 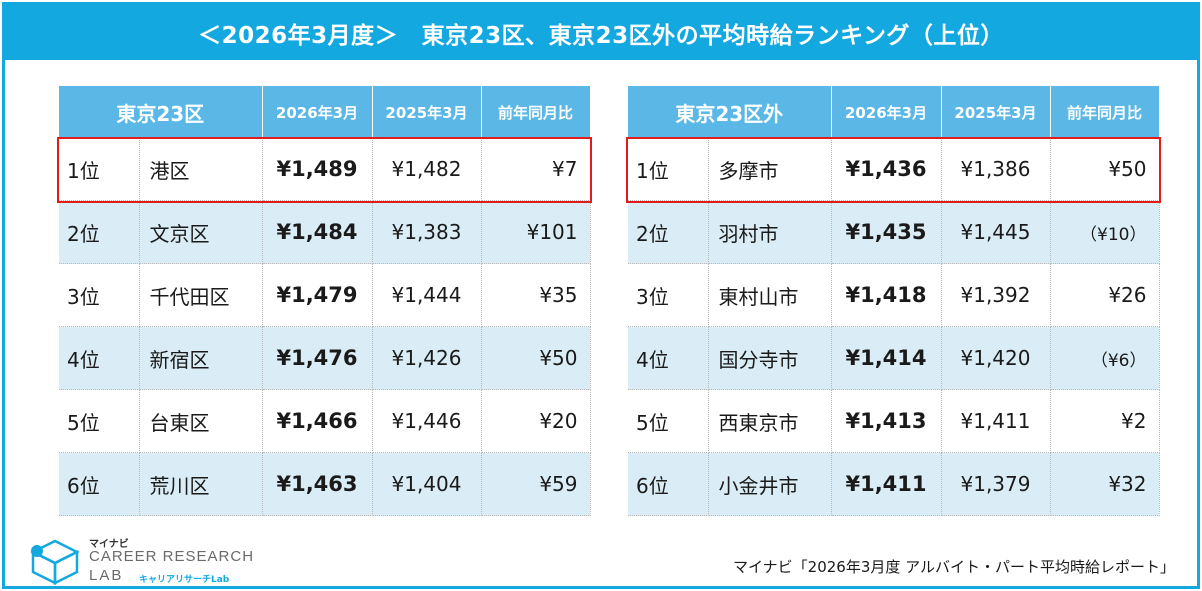 What do you see at coordinates (770, 358) in the screenshot?
I see `area-name-cell: 国分寺市` at bounding box center [770, 358].